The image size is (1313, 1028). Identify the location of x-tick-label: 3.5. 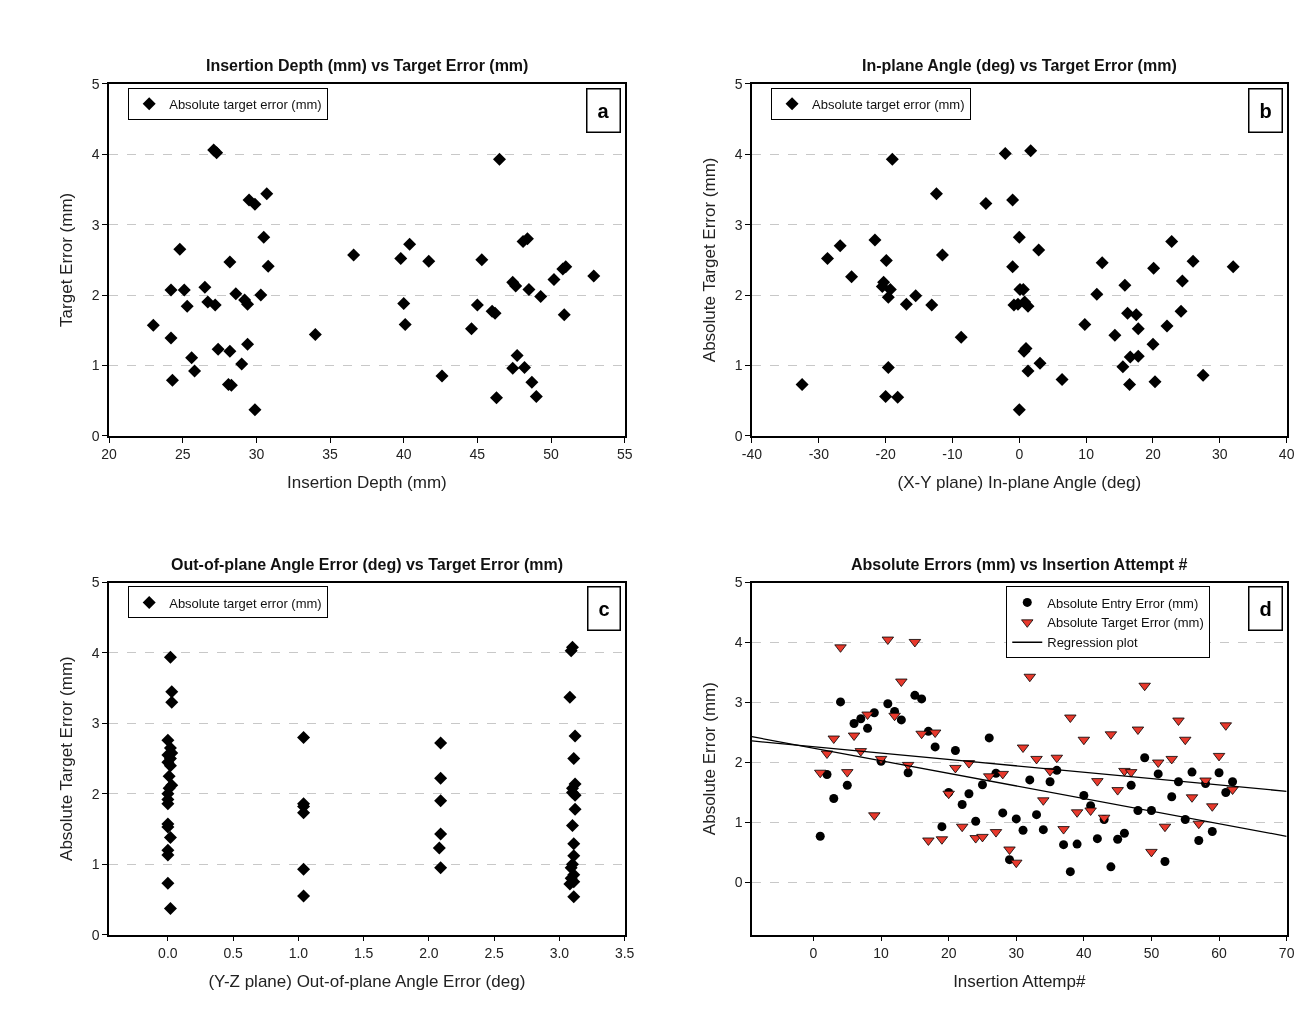
(624, 953).